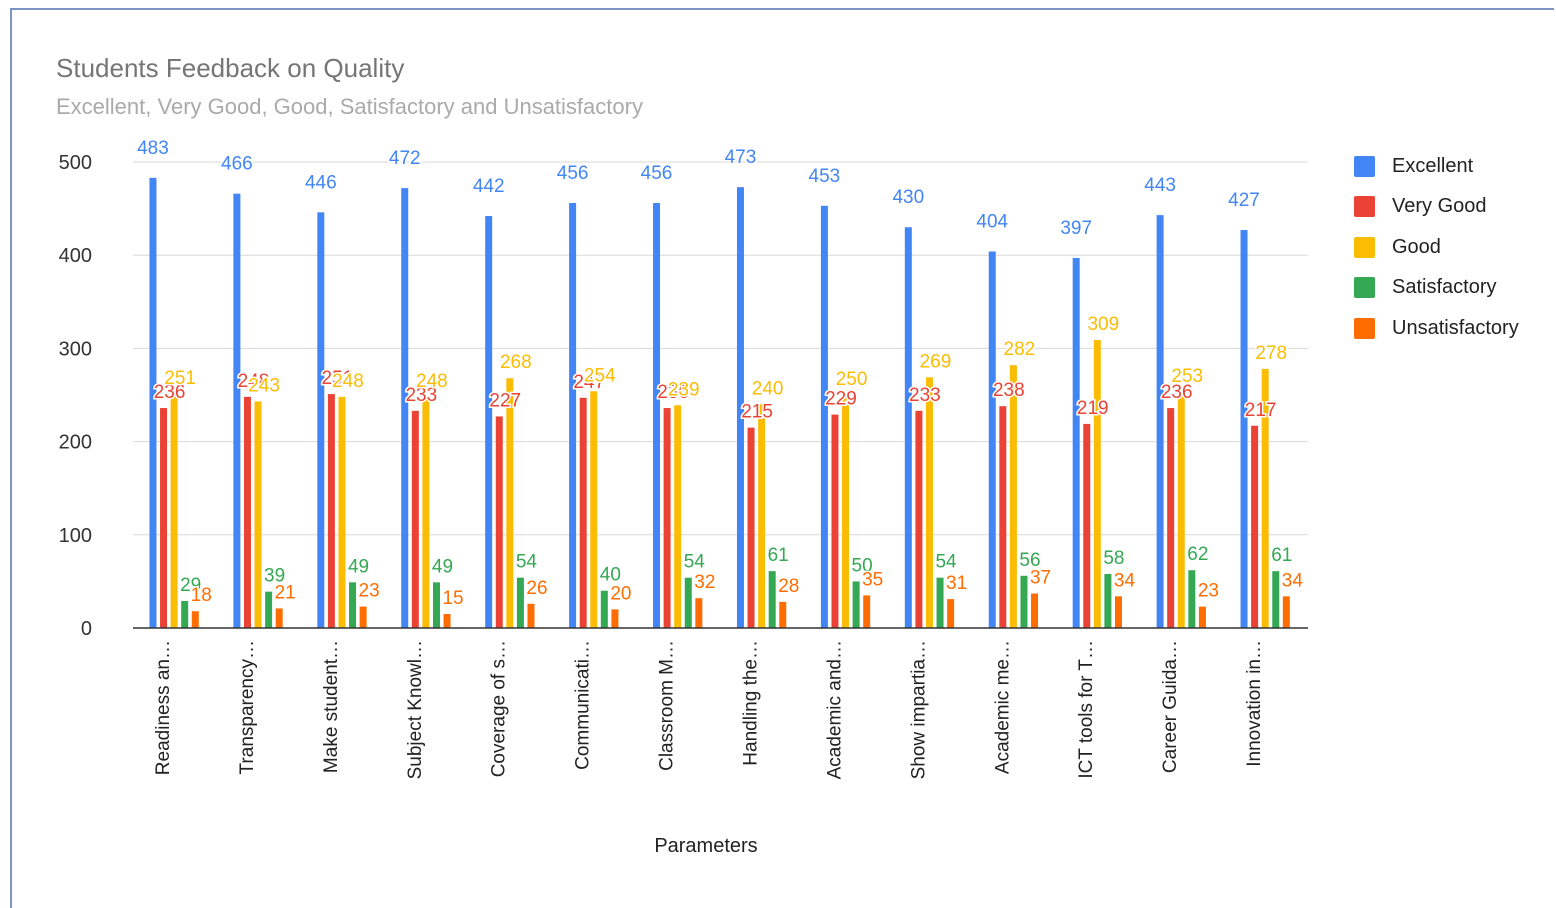 The height and width of the screenshot is (908, 1556). Describe the element at coordinates (1076, 228) in the screenshot. I see `data-label: 397` at that location.